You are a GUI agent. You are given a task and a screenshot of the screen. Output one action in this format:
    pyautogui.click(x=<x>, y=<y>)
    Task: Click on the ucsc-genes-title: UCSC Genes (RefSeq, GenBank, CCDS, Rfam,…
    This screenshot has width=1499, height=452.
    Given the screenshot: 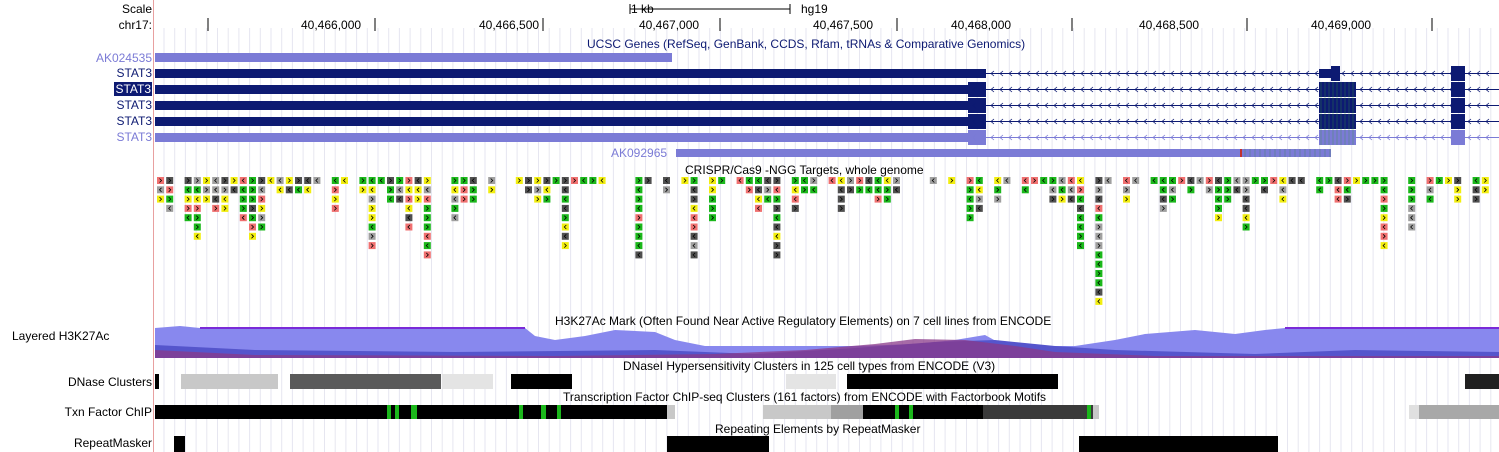 What is the action you would take?
    pyautogui.click(x=806, y=44)
    